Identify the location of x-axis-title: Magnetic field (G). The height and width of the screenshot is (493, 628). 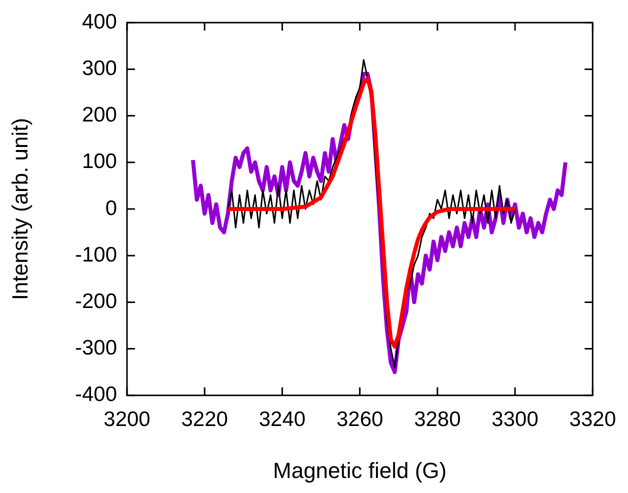
(360, 470).